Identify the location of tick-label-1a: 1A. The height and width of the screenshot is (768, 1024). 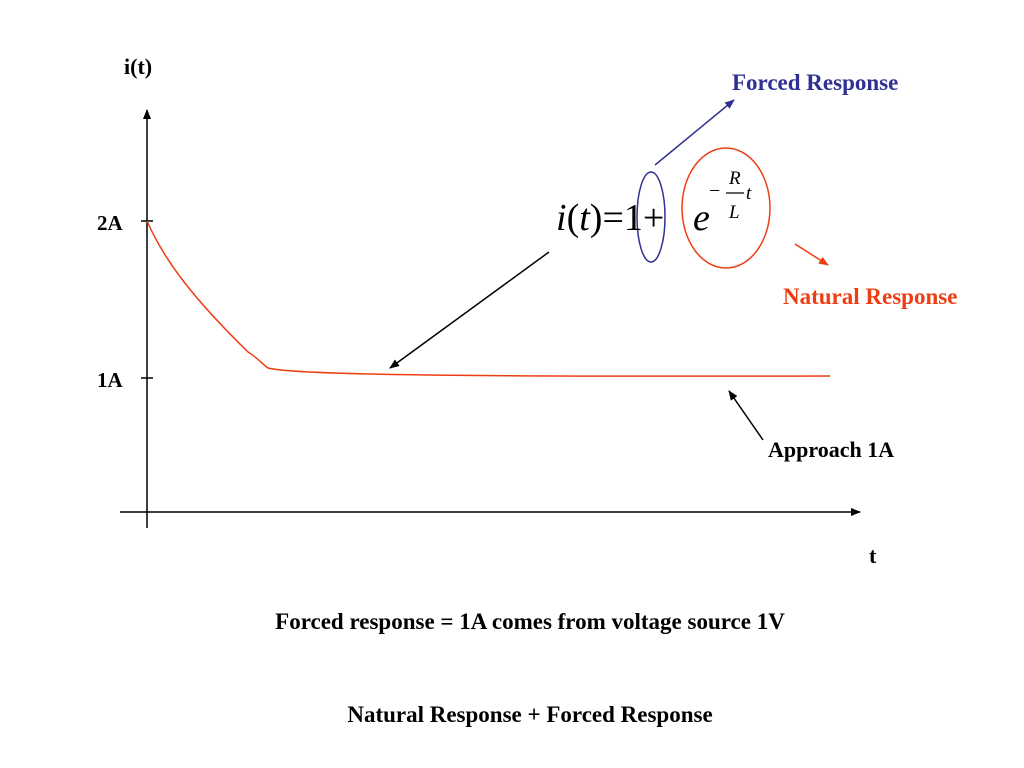
(110, 380).